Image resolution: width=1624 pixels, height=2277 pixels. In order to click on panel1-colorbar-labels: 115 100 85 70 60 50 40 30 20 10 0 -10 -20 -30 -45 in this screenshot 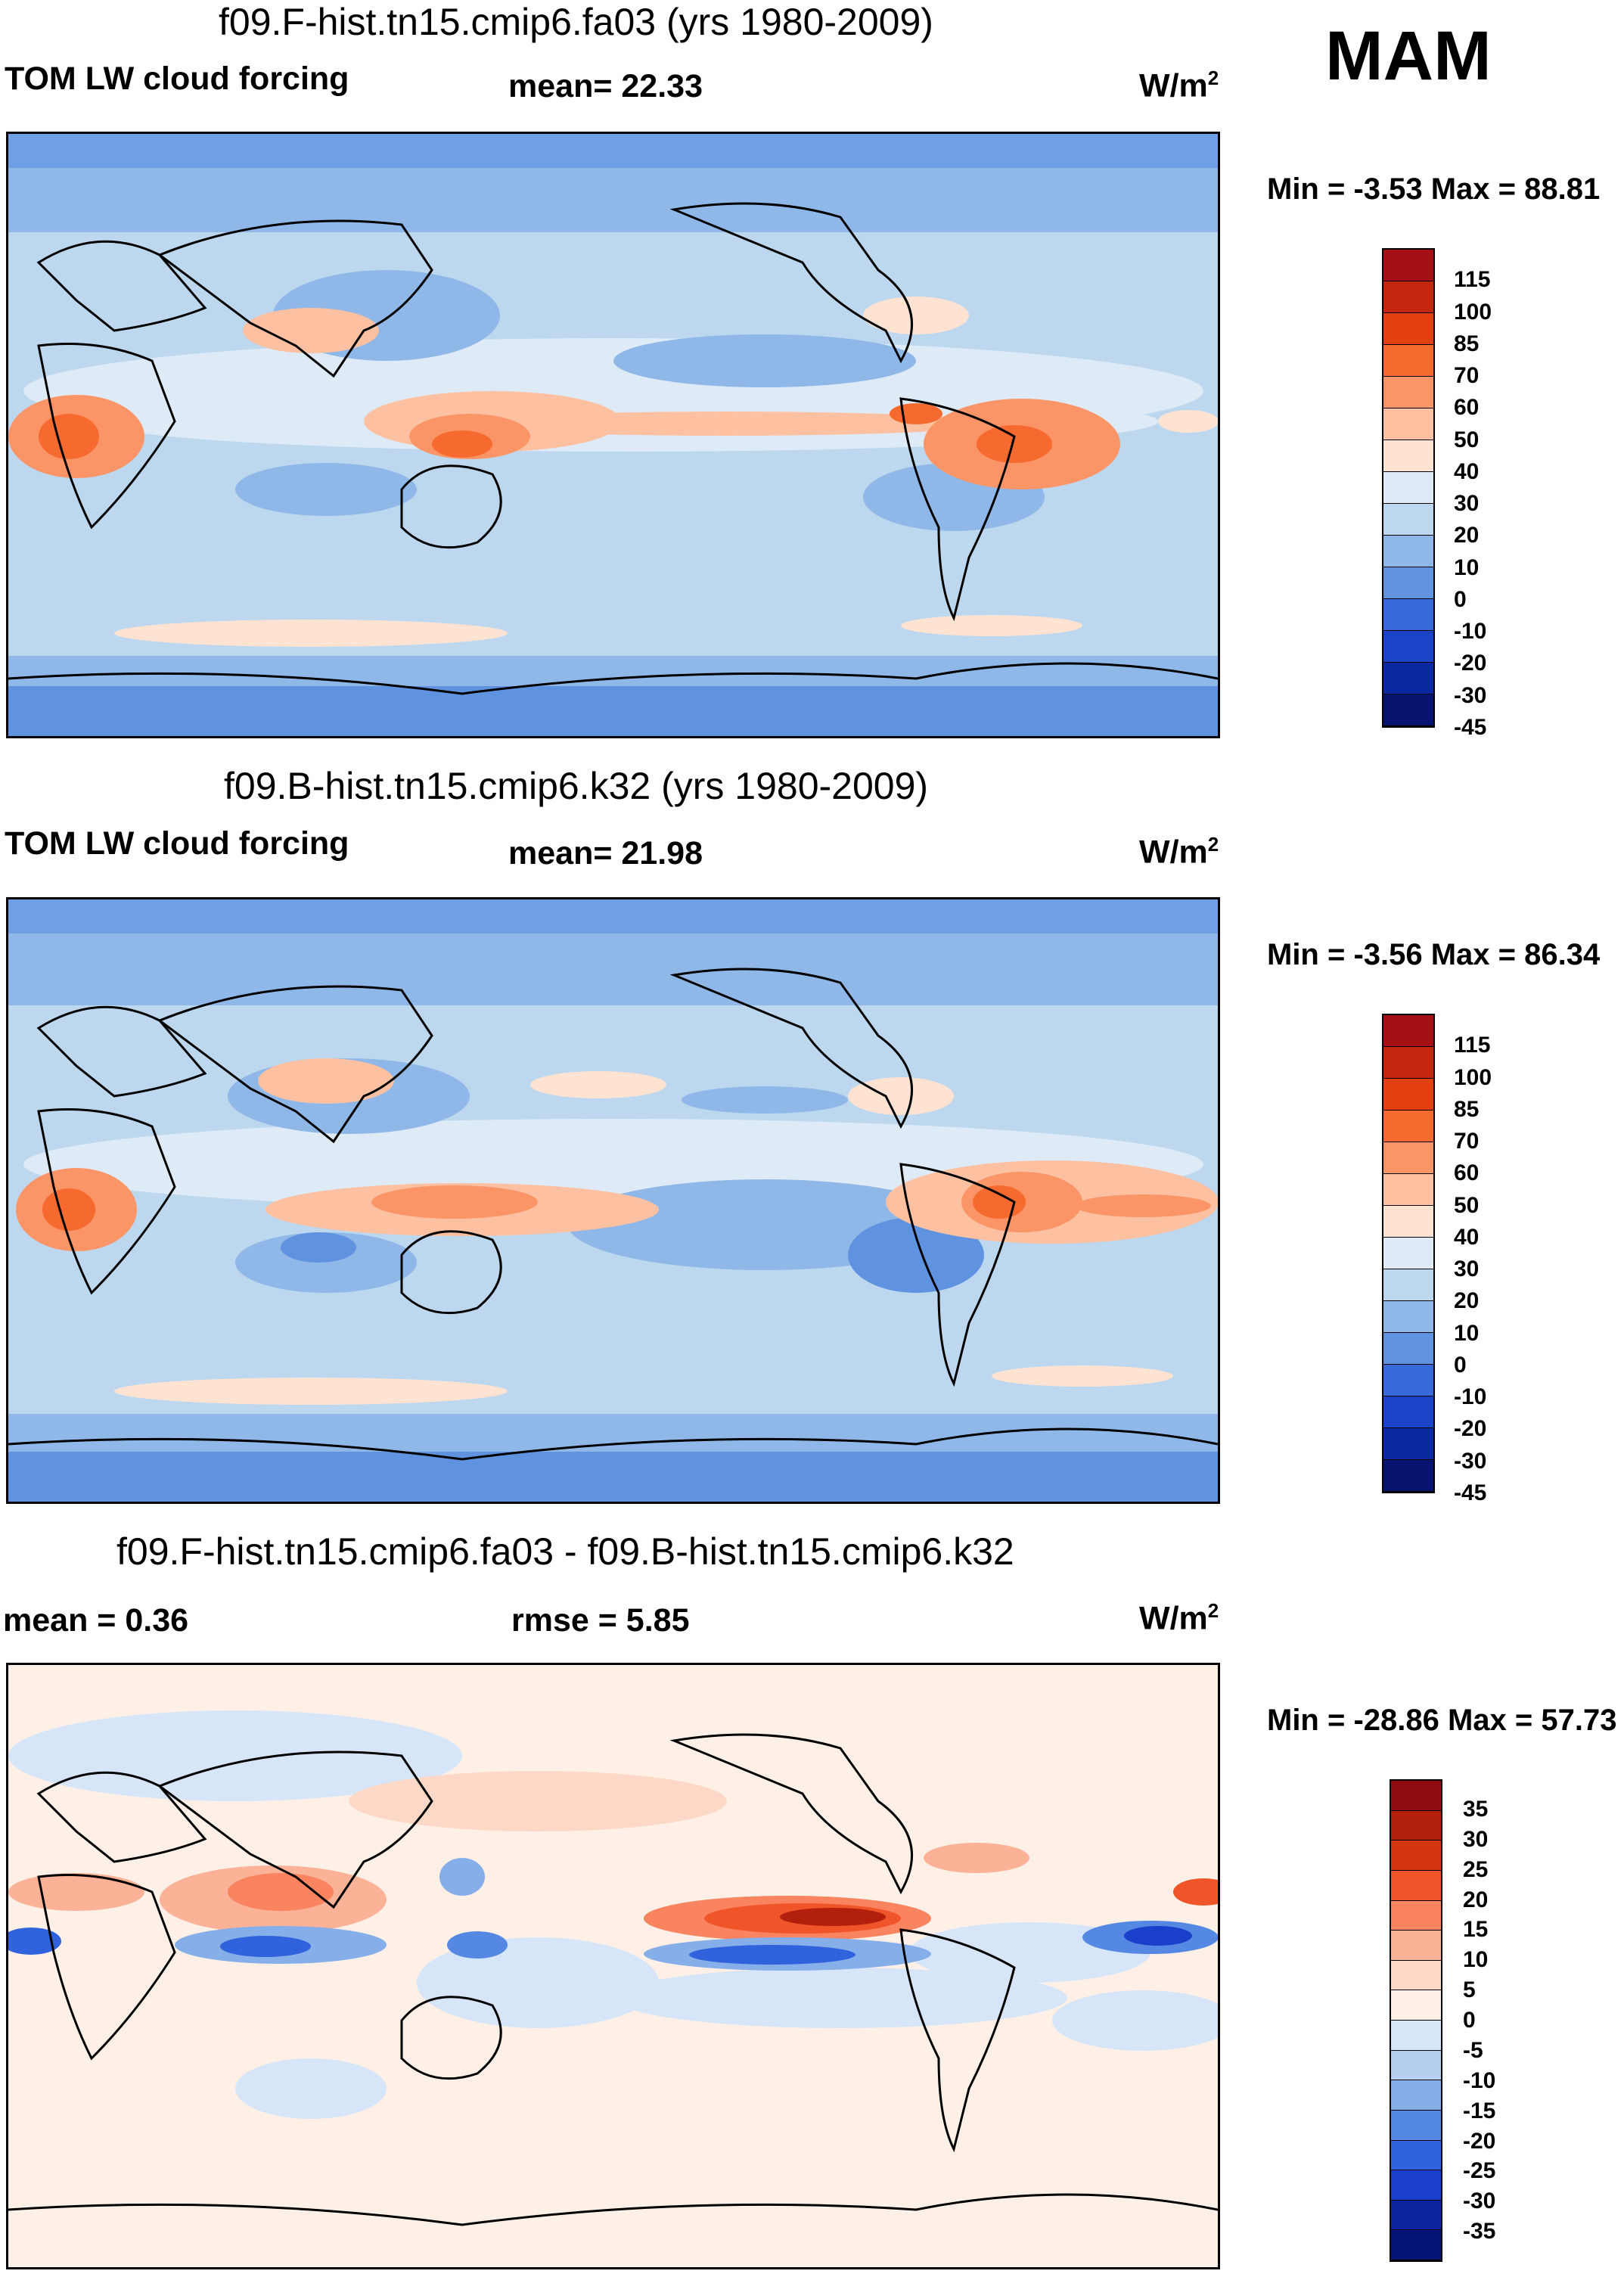, I will do `click(1499, 493)`.